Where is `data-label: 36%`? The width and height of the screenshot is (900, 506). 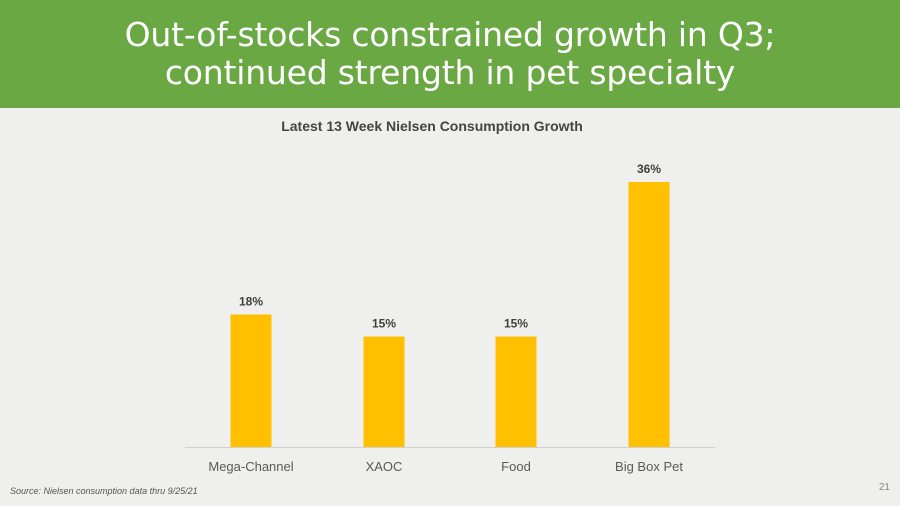 data-label: 36% is located at coordinates (649, 169).